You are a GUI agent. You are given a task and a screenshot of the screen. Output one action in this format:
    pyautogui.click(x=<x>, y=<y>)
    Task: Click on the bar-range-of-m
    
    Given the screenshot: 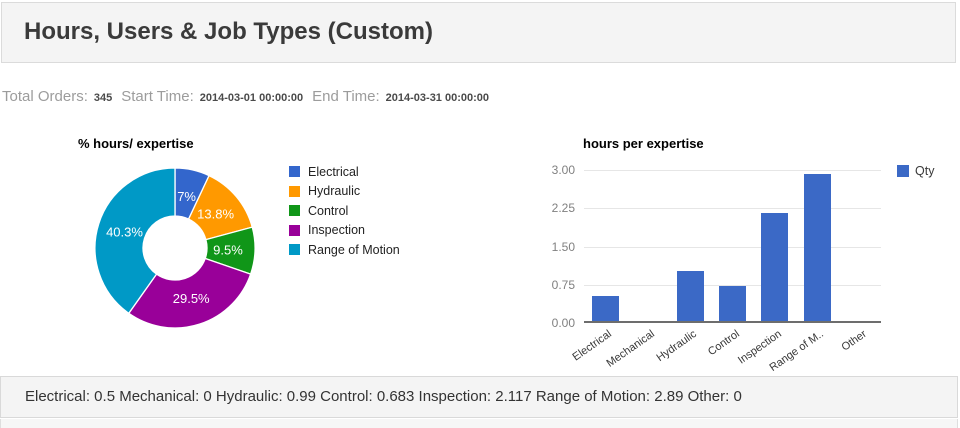 What is the action you would take?
    pyautogui.click(x=817, y=247)
    